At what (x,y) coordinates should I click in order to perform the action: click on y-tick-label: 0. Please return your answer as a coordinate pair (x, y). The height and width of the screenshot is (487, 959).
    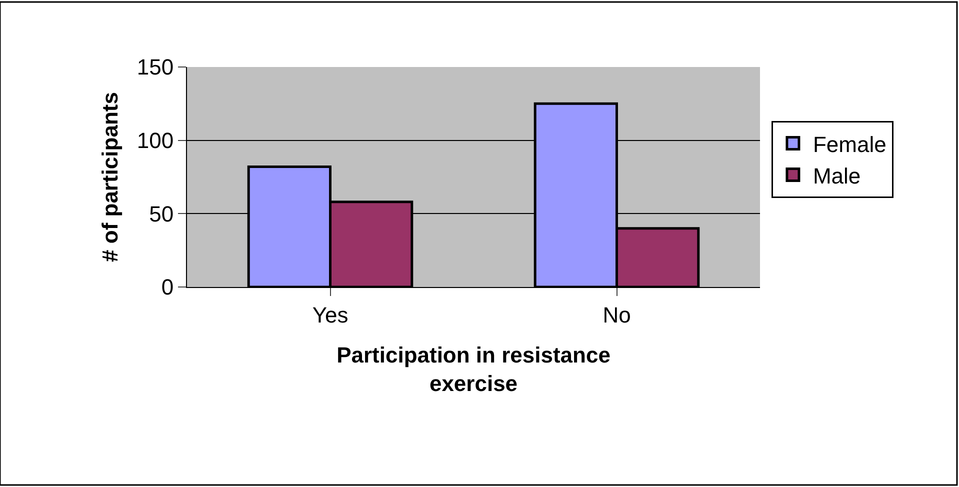
    Looking at the image, I should click on (167, 287).